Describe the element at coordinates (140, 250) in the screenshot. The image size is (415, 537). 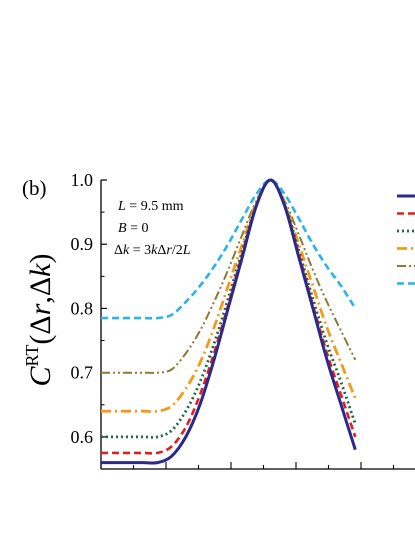
I see `annotation-delta-k-c: = 3` at that location.